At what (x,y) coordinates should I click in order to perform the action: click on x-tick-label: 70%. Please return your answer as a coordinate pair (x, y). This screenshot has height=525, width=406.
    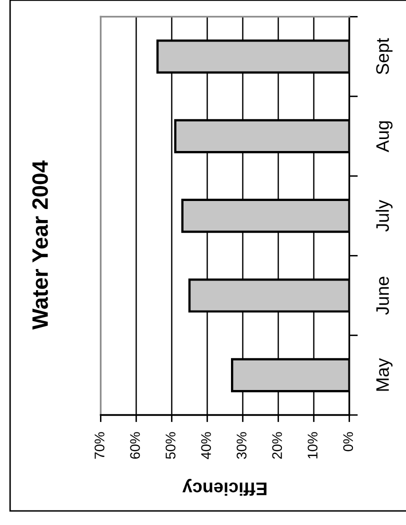
    Looking at the image, I should click on (99, 445).